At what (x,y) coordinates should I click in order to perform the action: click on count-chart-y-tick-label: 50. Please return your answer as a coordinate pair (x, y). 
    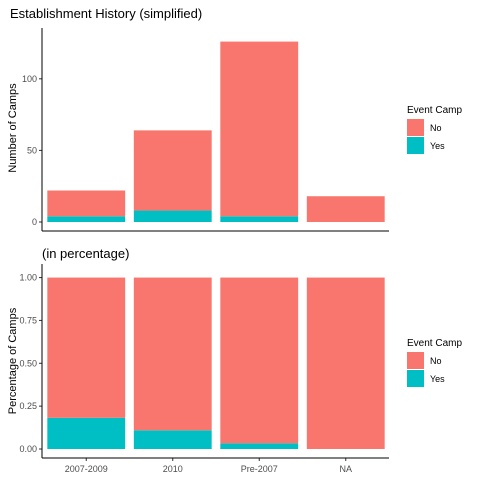
    Looking at the image, I should click on (32, 150).